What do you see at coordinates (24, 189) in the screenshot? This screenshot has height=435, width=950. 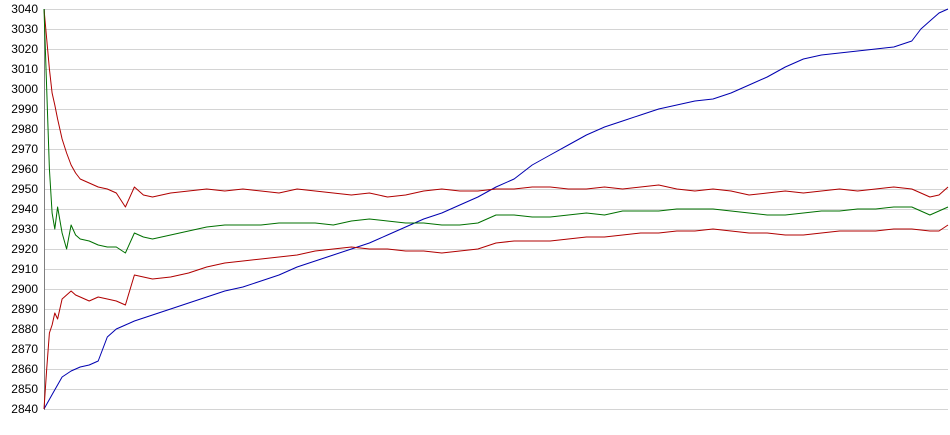 I see `y-tick-label: 2950` at bounding box center [24, 189].